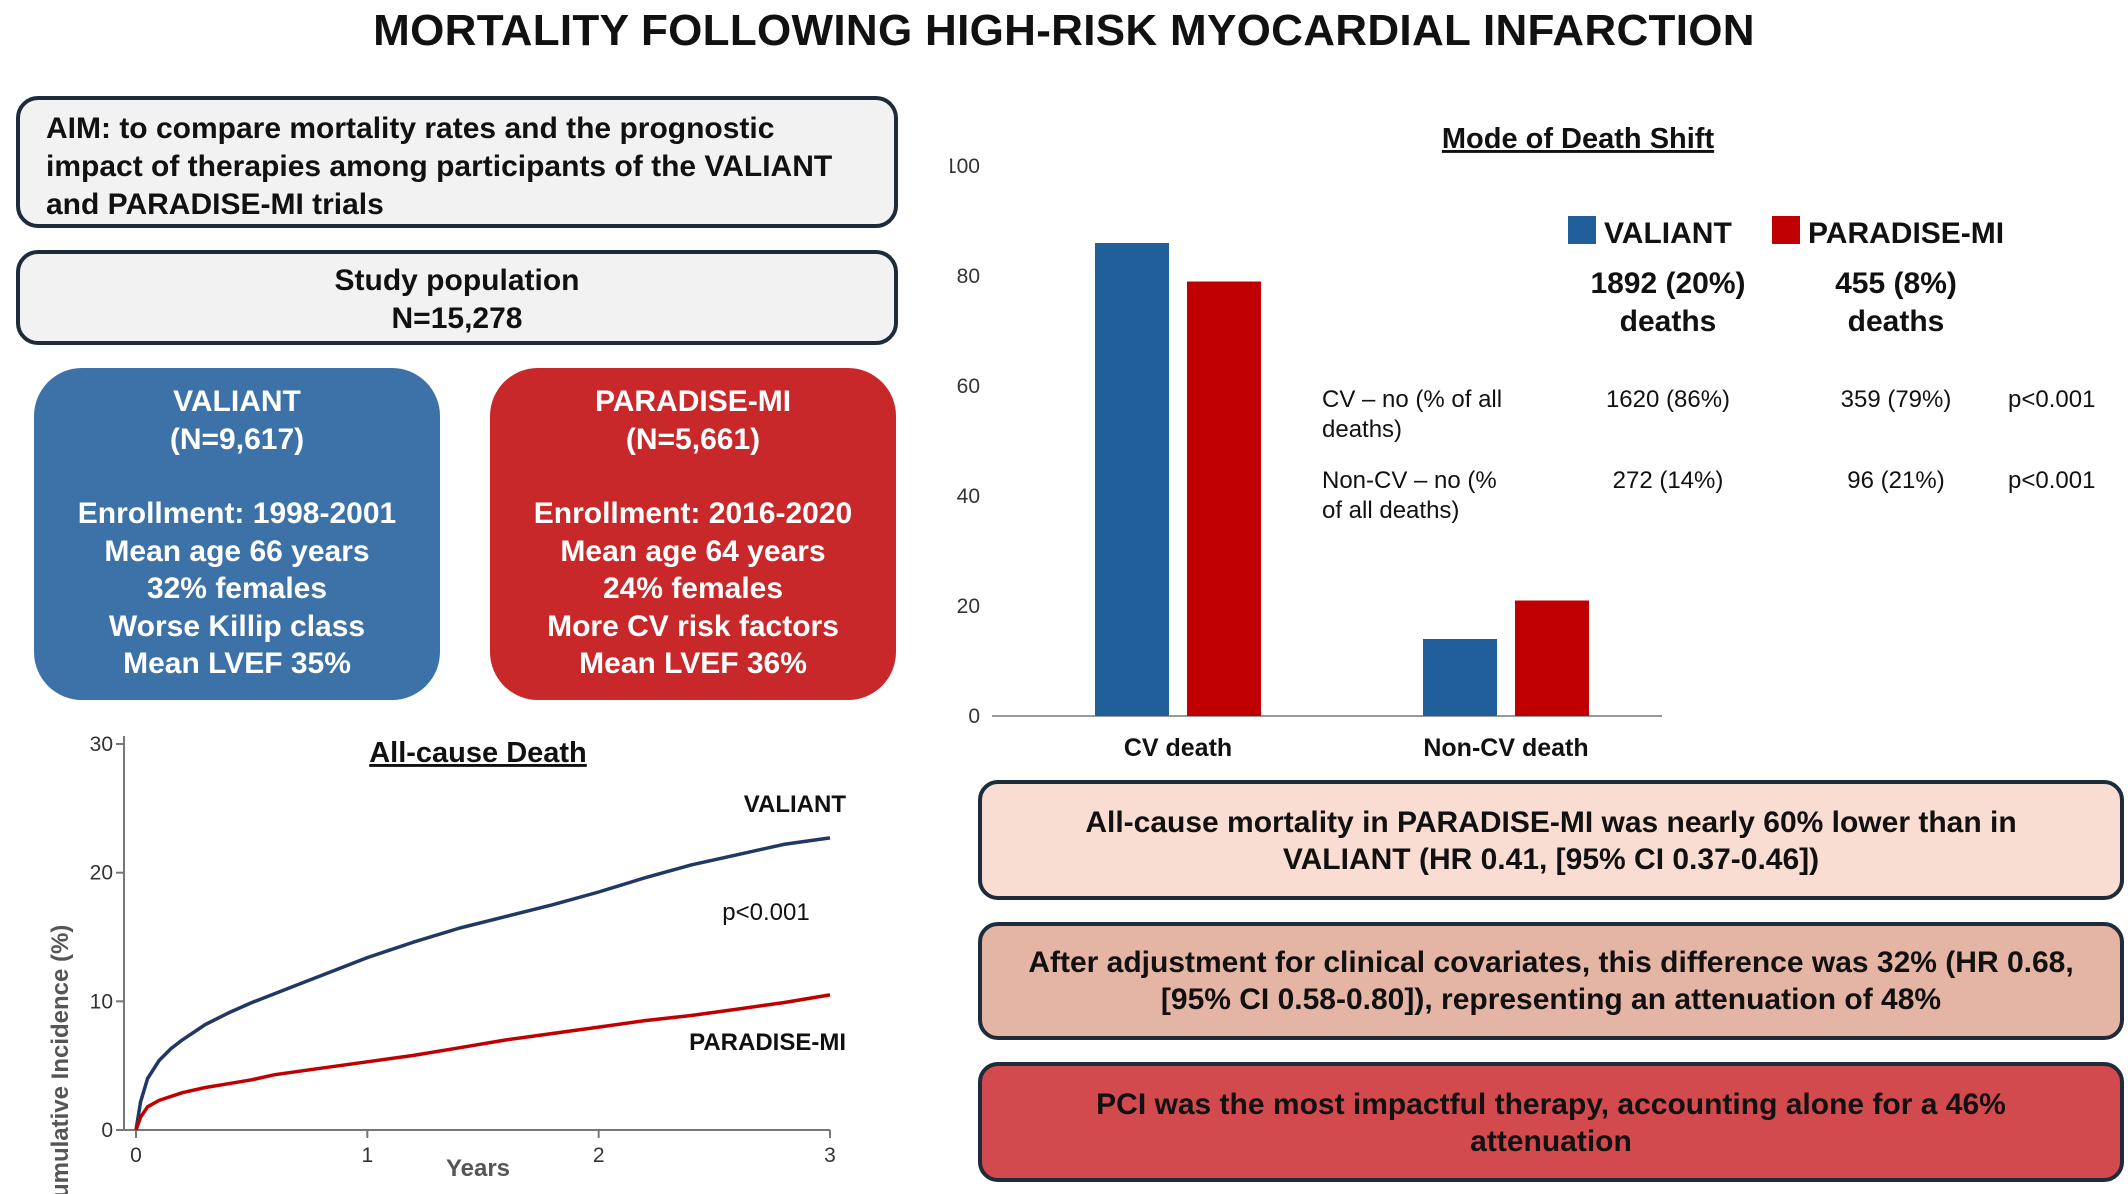 Image resolution: width=2128 pixels, height=1194 pixels. I want to click on deaths-valiant-label: deaths, so click(1668, 321).